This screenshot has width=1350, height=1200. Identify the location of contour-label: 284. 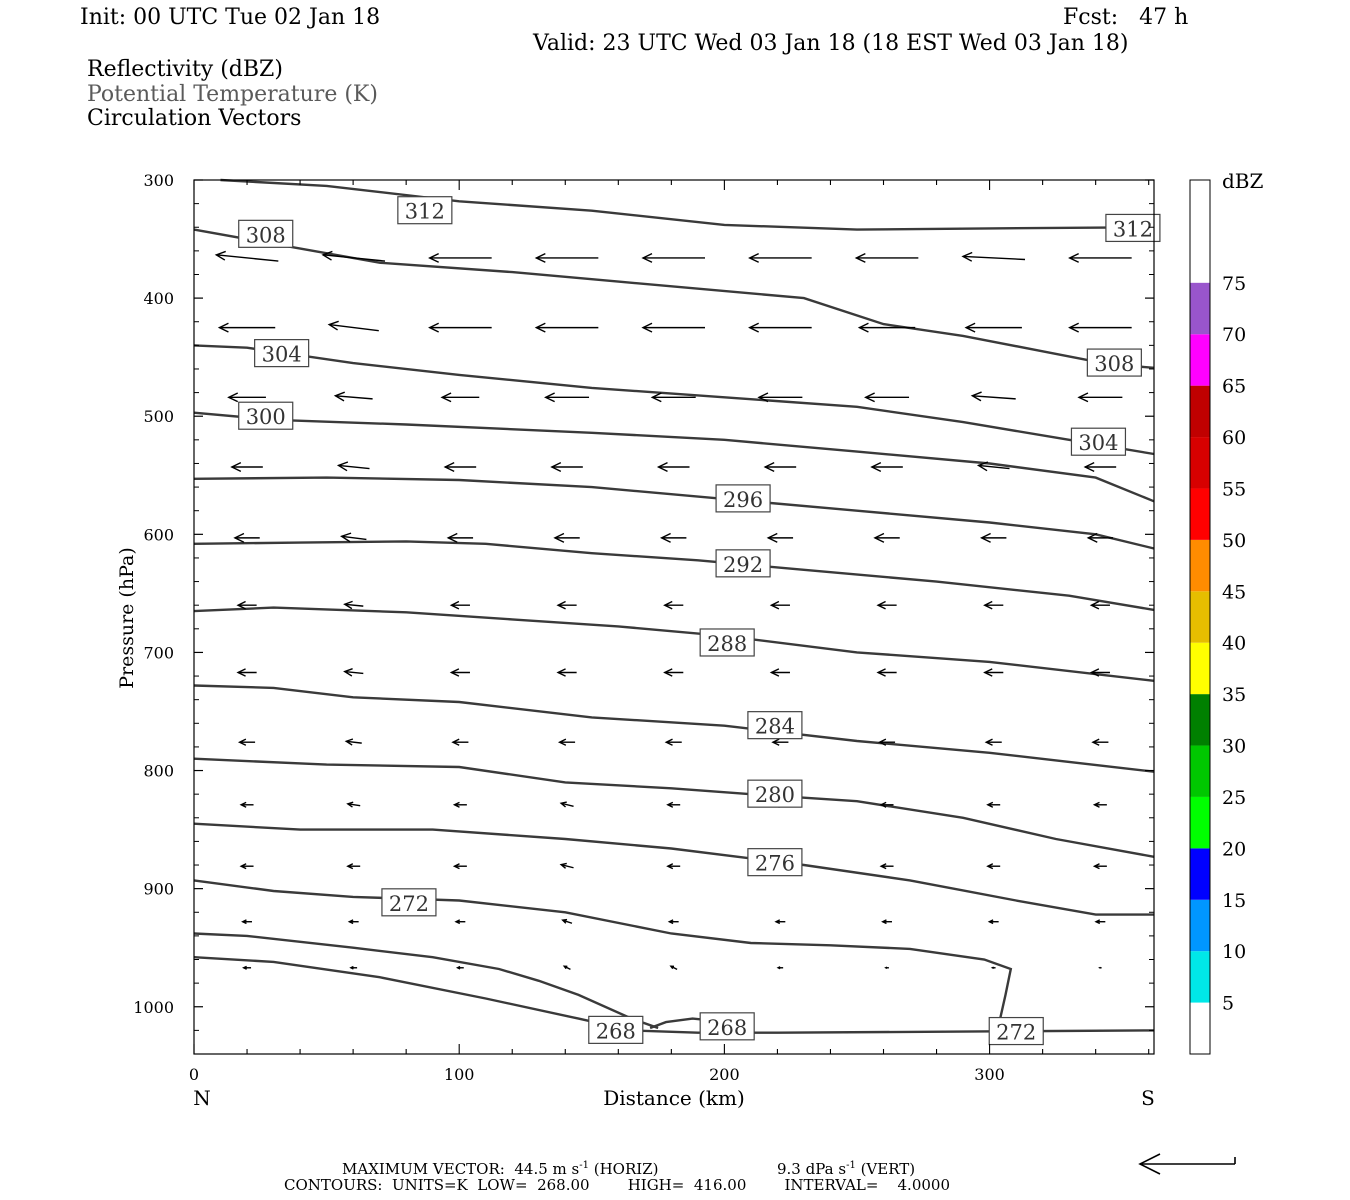
(775, 725).